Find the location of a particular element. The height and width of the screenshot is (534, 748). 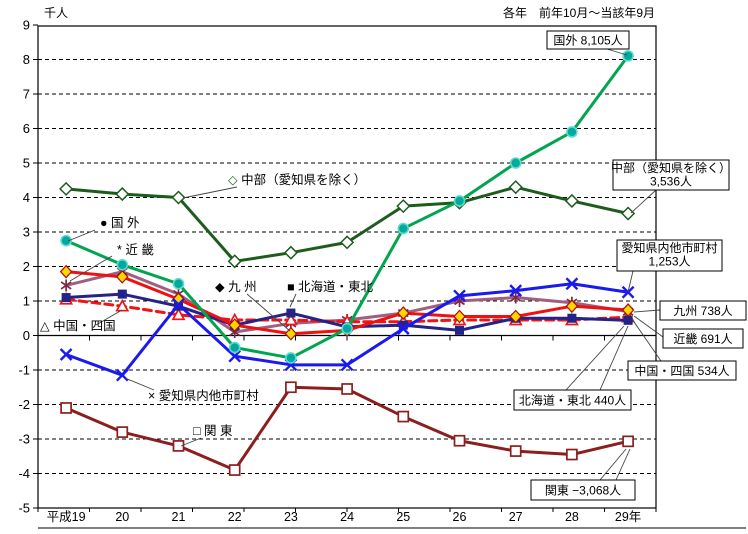

series-kanto is located at coordinates (347, 428).